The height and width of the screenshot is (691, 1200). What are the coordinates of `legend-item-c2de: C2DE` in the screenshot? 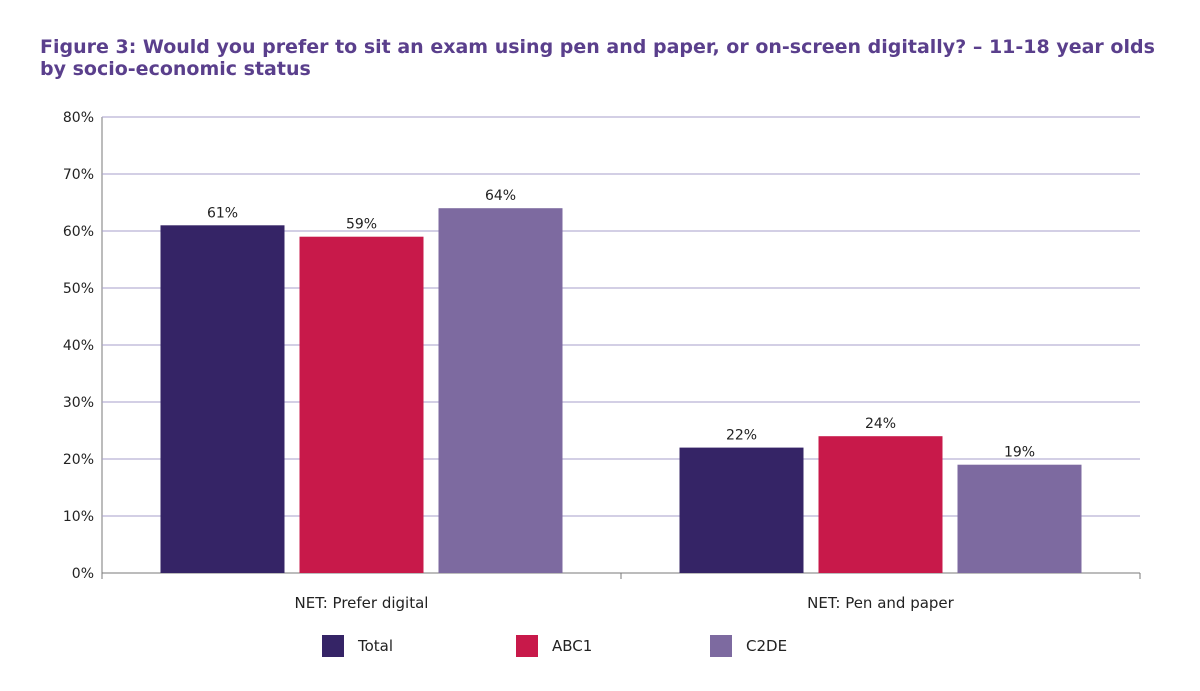 It's located at (748, 646).